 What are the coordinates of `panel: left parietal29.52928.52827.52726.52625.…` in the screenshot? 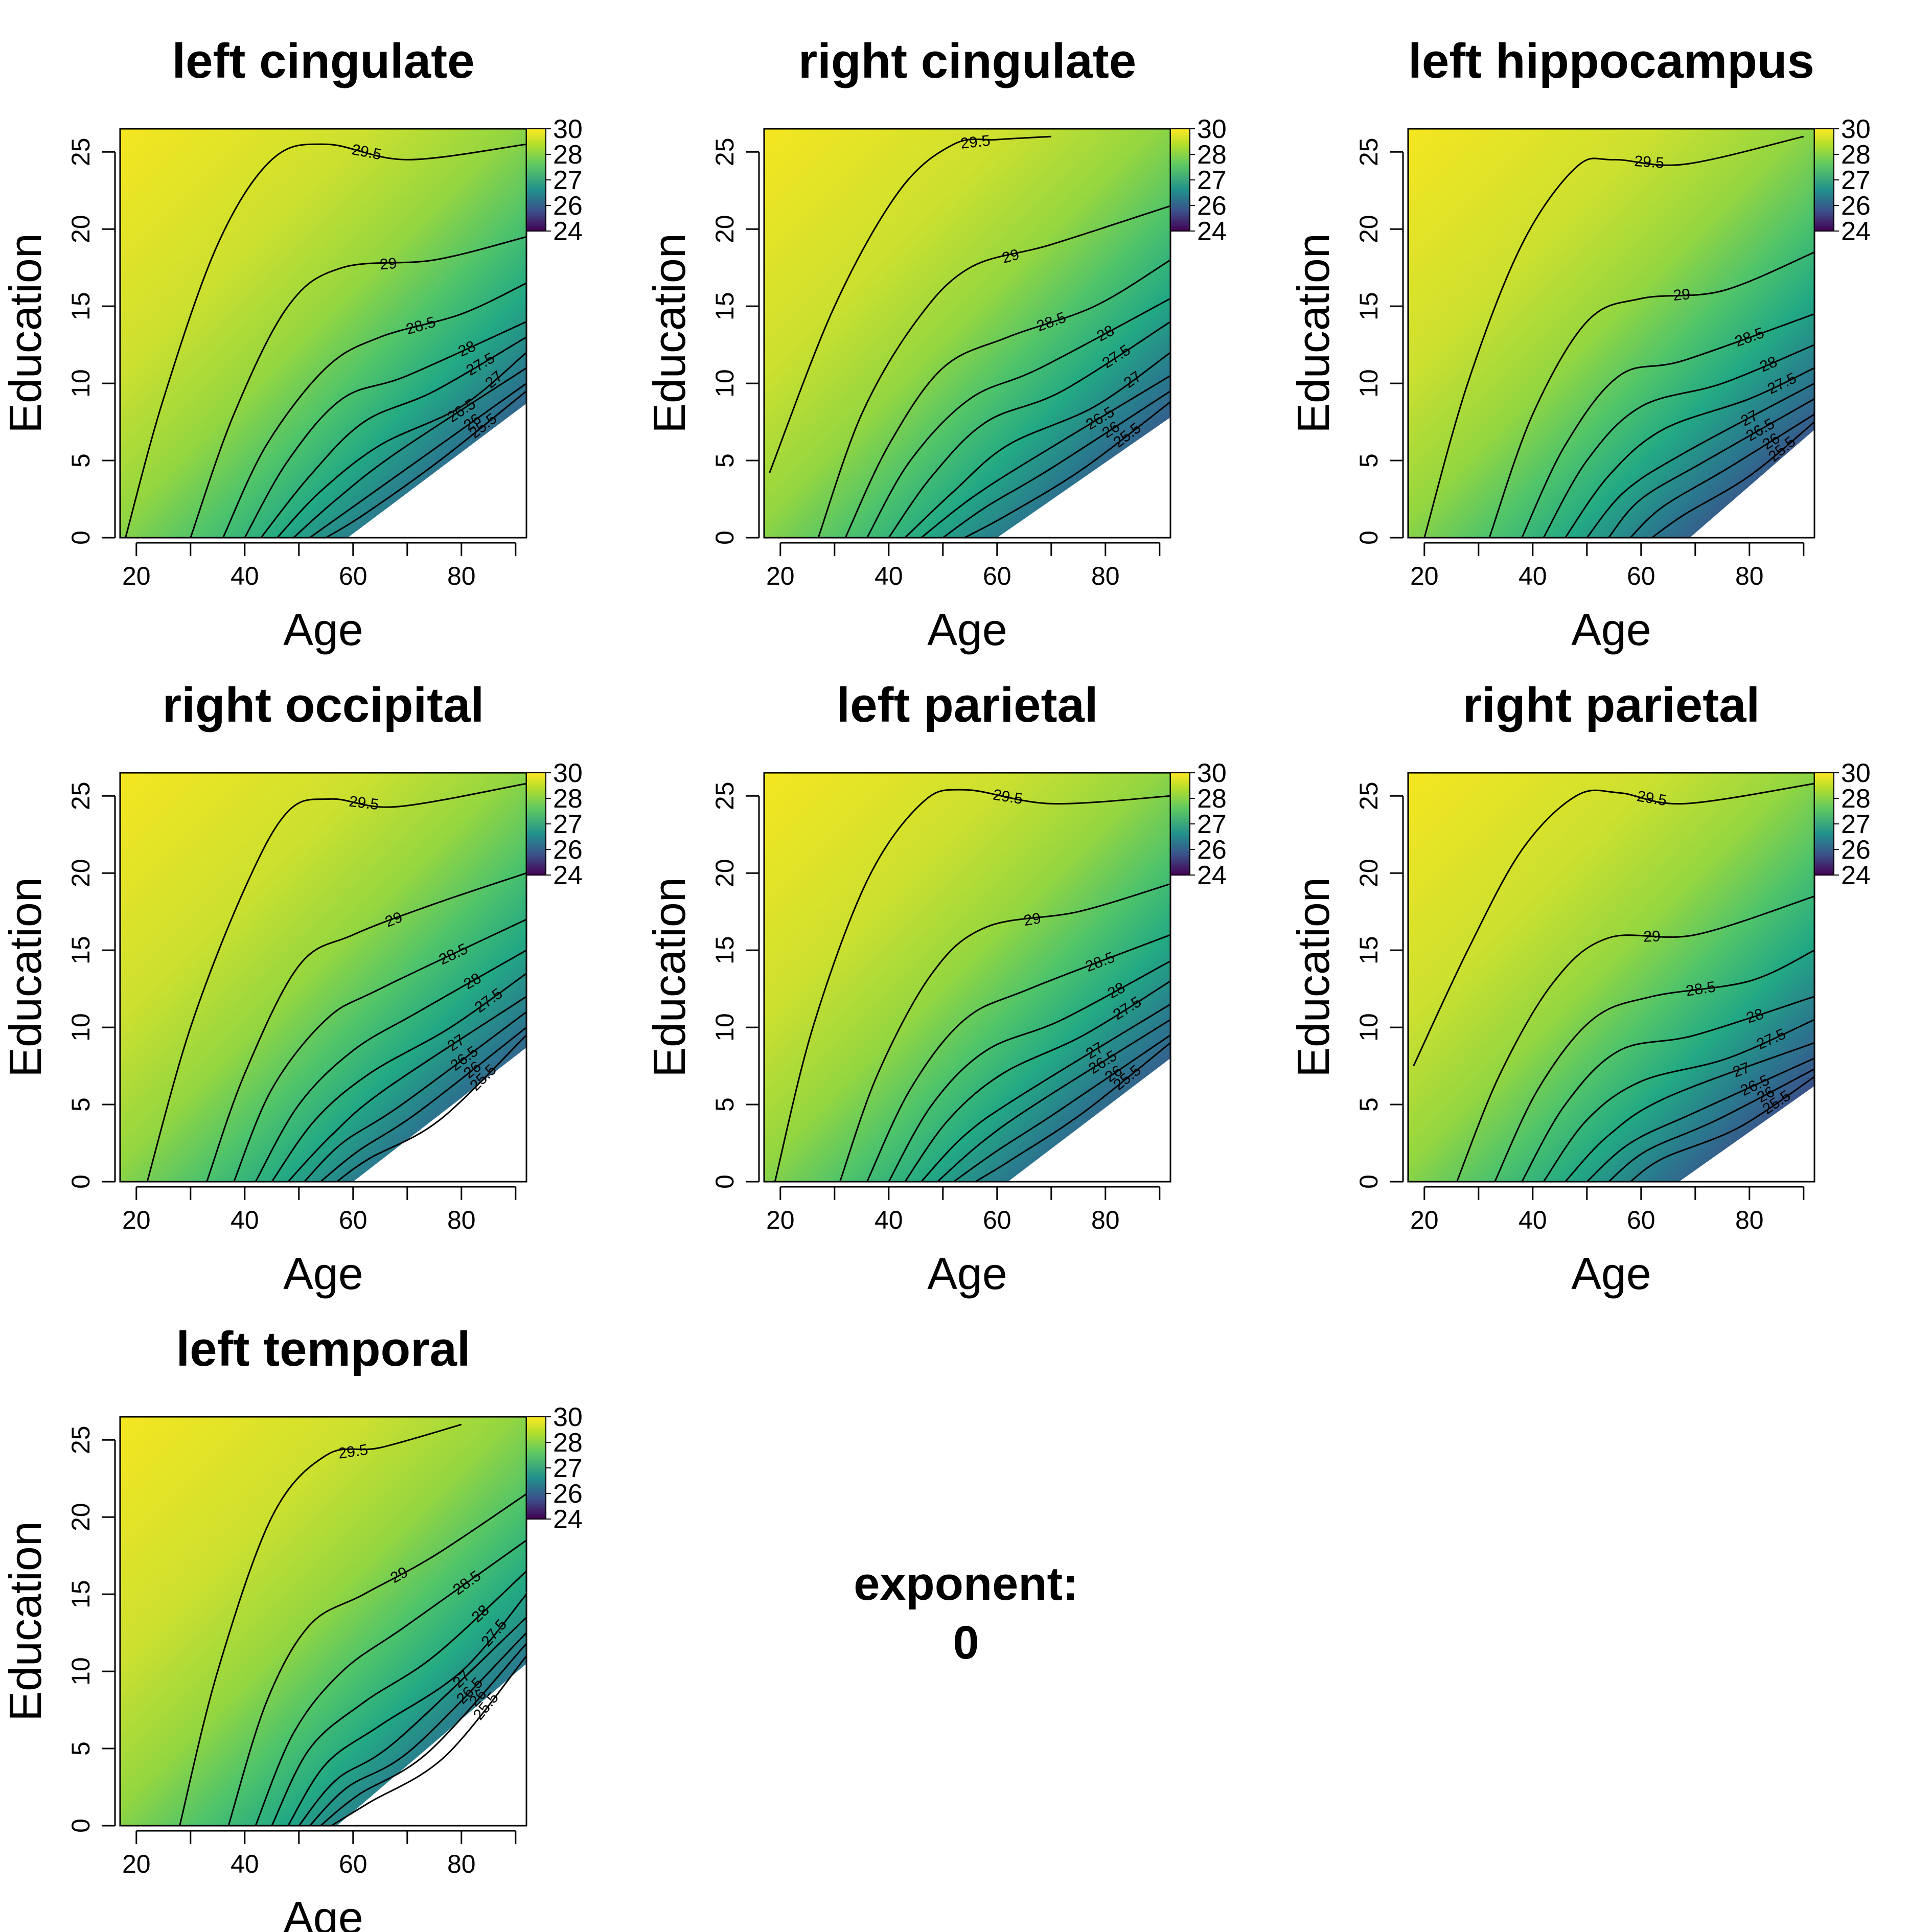 It's located at (935, 988).